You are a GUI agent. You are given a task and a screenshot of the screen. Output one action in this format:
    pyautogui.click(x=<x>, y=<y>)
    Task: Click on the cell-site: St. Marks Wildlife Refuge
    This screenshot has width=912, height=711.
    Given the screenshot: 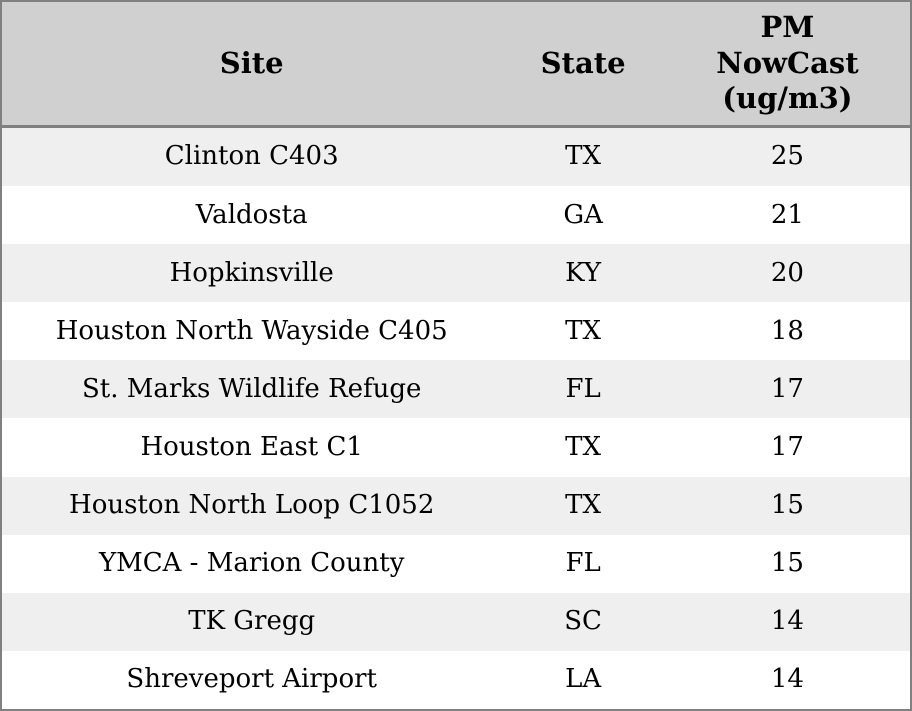 What is the action you would take?
    pyautogui.click(x=251, y=388)
    